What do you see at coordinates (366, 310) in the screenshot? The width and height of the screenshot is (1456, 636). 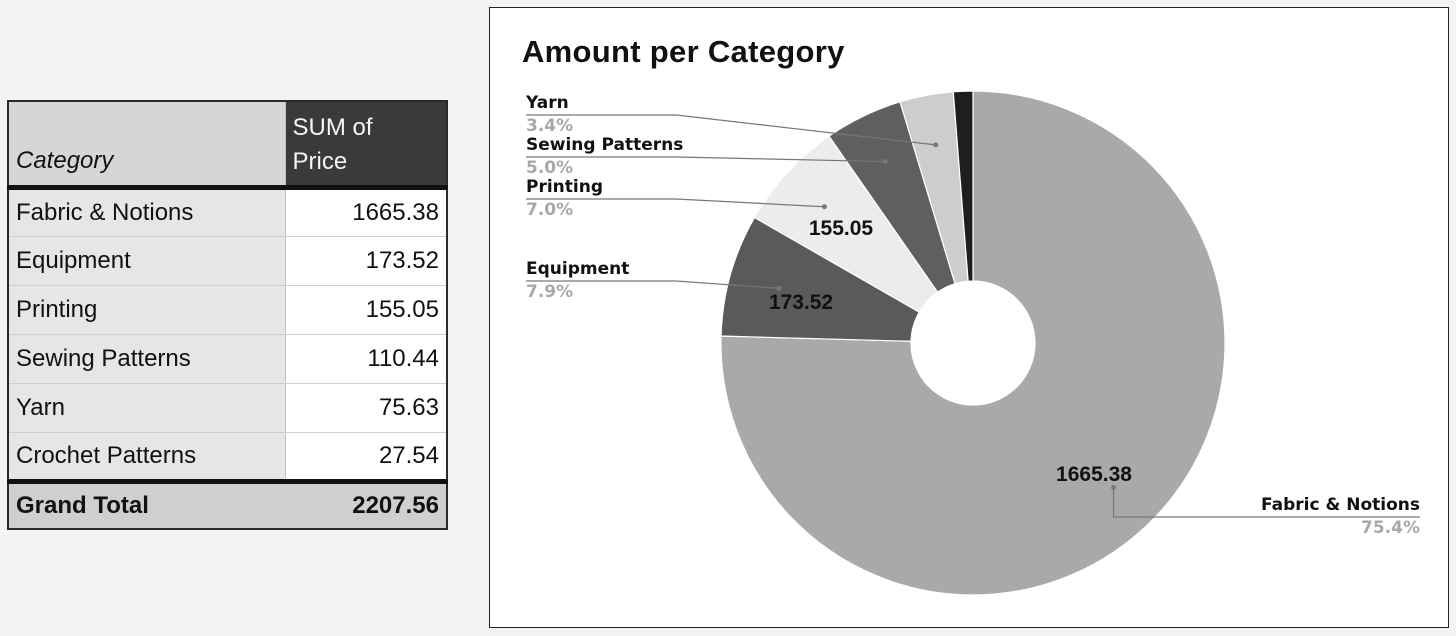 I see `row-value-cell: 155.05` at bounding box center [366, 310].